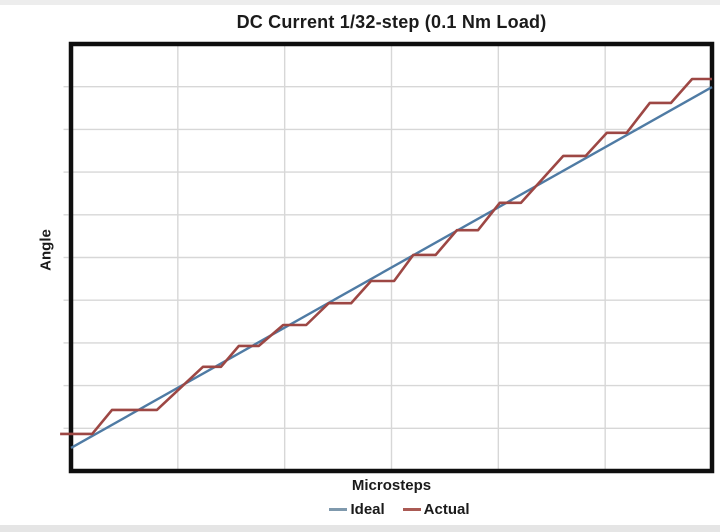 The height and width of the screenshot is (532, 720). Describe the element at coordinates (360, 2) in the screenshot. I see `photo-edge-top` at that location.